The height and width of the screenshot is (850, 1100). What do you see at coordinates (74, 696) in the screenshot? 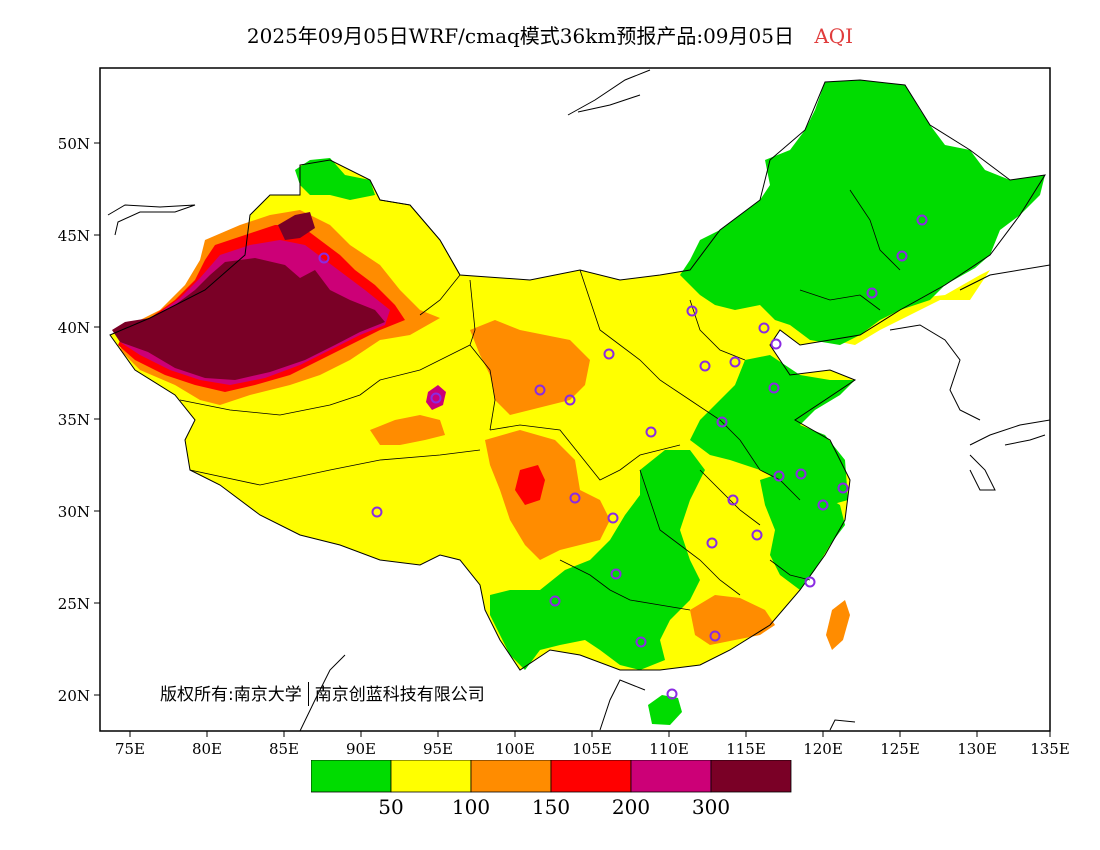
I see `lat-label: 20N` at bounding box center [74, 696].